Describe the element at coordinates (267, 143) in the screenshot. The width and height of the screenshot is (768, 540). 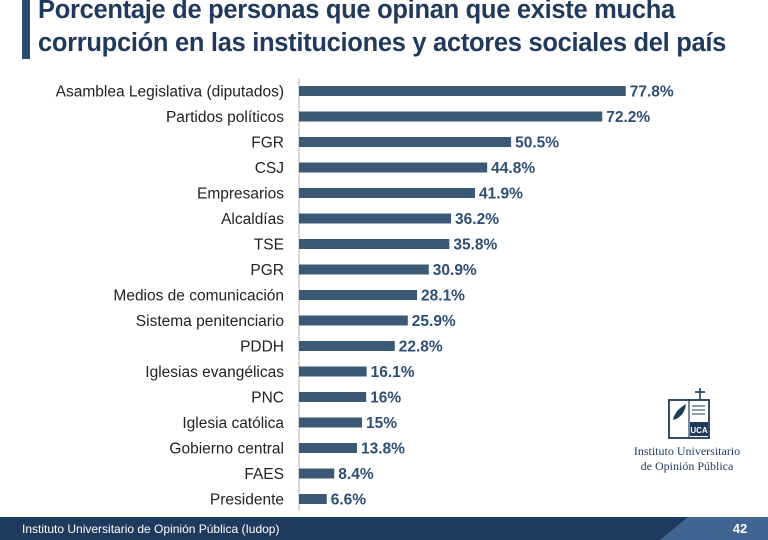
I see `category-label: FGR` at that location.